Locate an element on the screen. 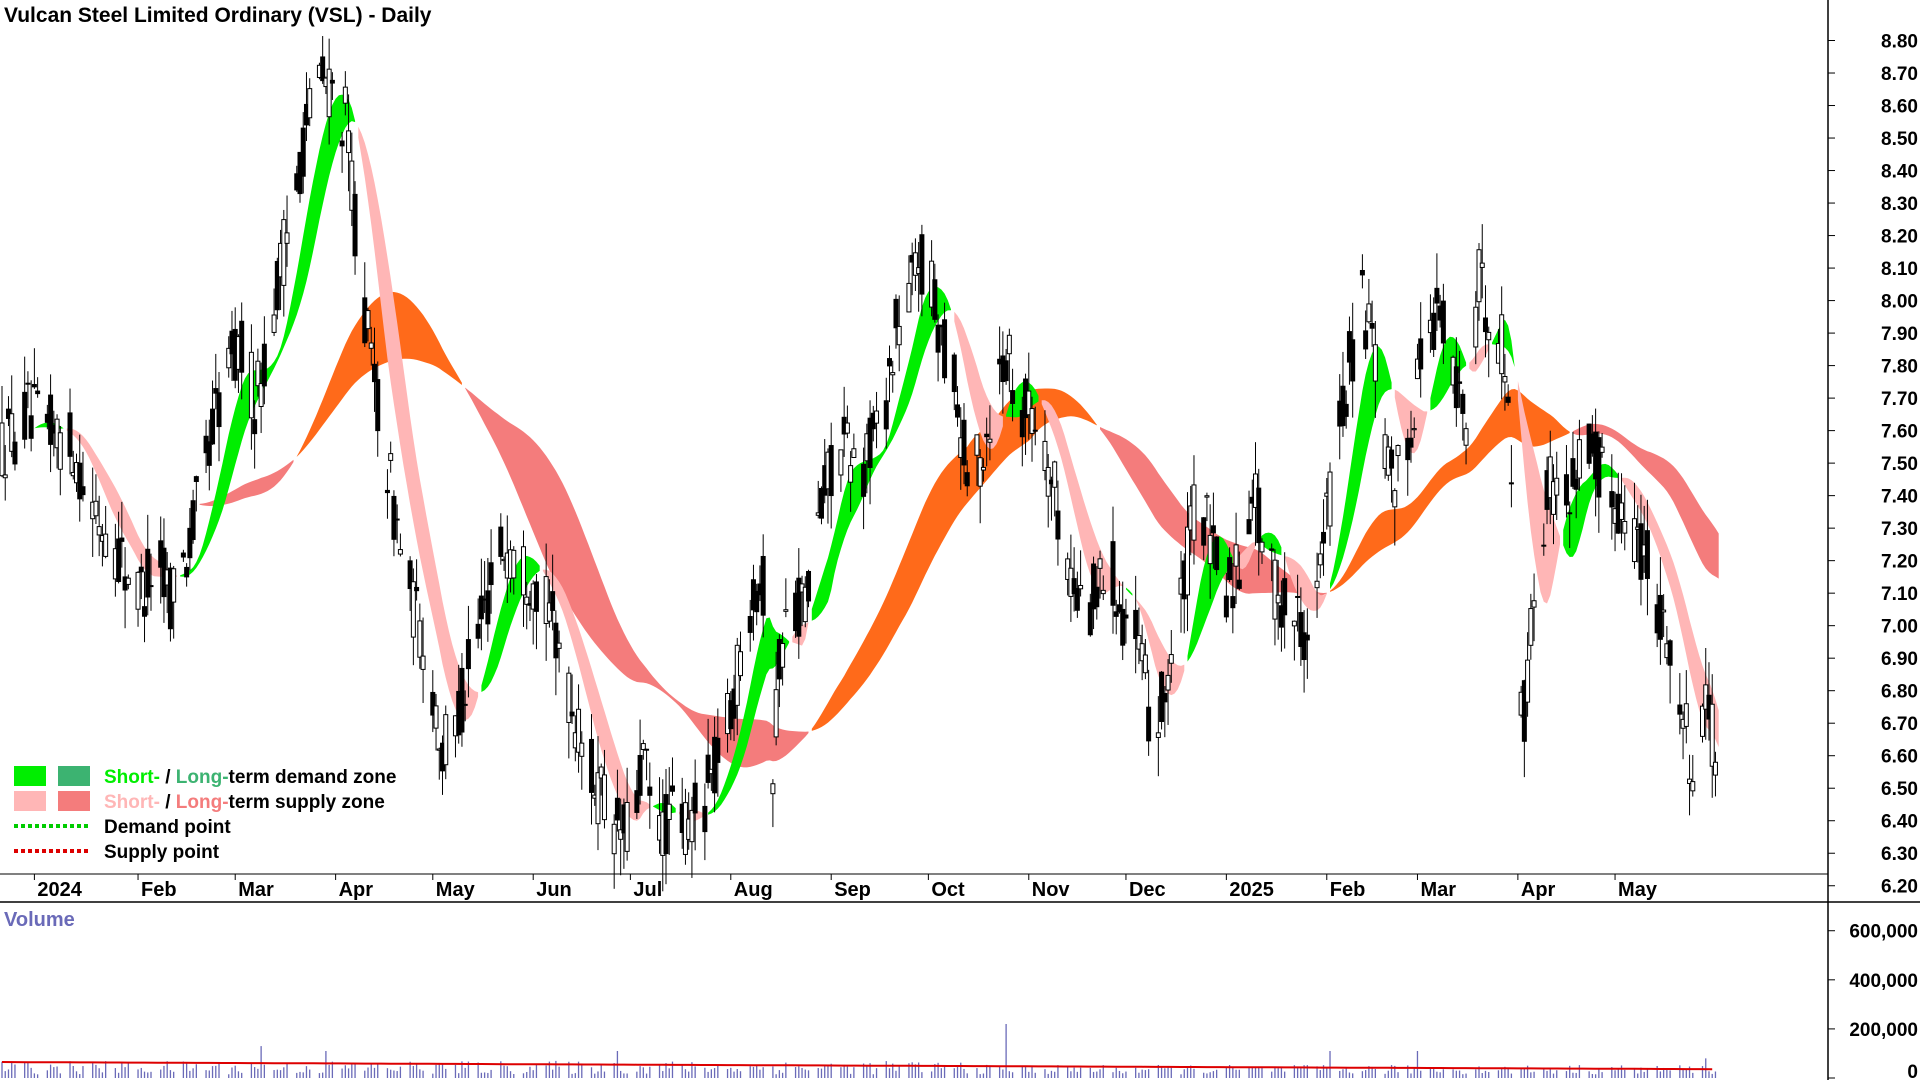 The width and height of the screenshot is (1920, 1080). y-tick-label: 8.40 is located at coordinates (1899, 172).